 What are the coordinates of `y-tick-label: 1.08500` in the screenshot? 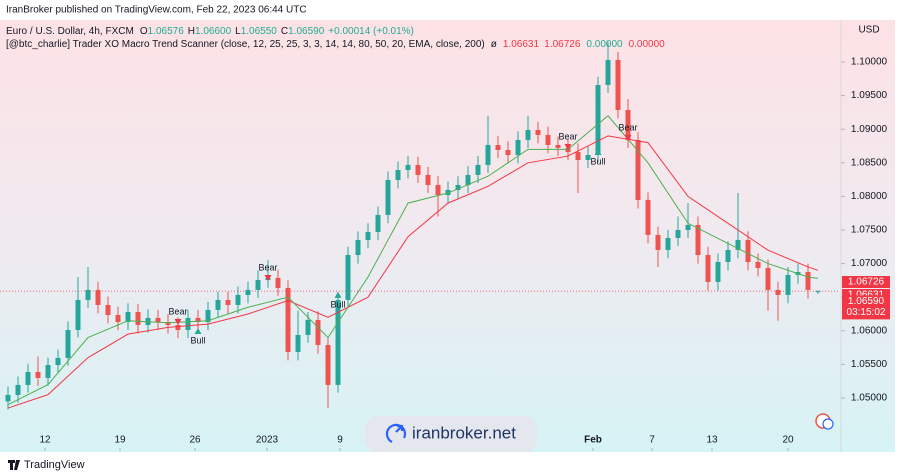 It's located at (869, 162).